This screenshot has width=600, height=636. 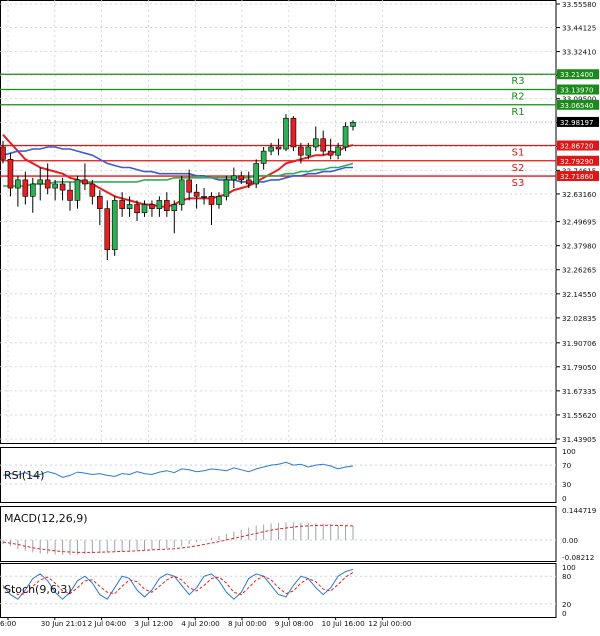 What do you see at coordinates (153, 623) in the screenshot?
I see `x-axis-tick-label: 3 Jul 12:00` at bounding box center [153, 623].